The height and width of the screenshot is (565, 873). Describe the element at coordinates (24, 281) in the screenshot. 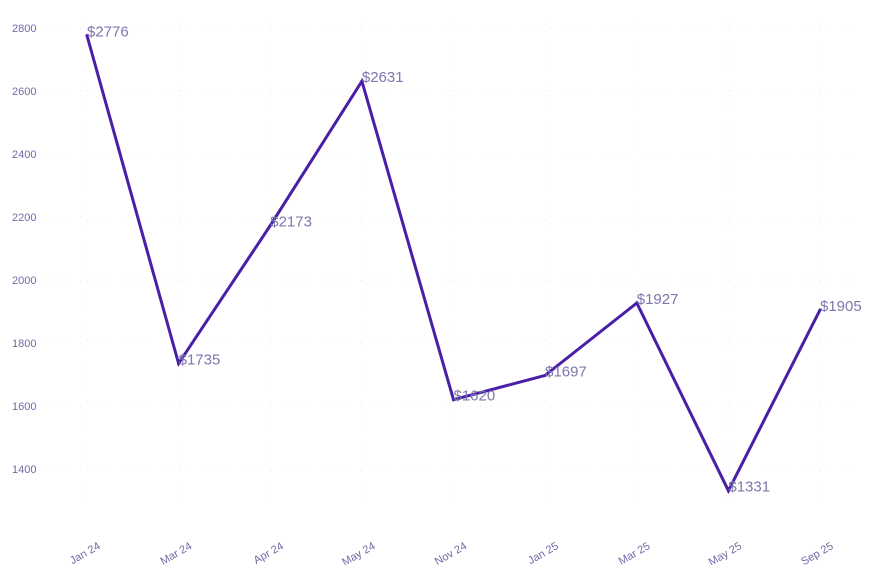

I see `y-tick-label: 2000` at that location.